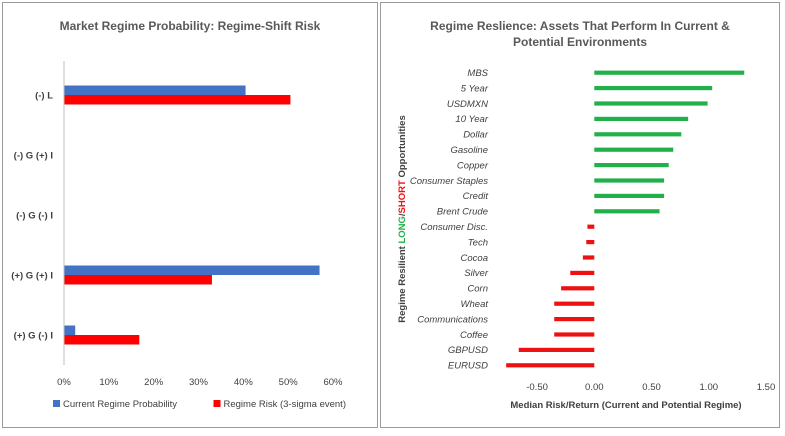 The image size is (785, 436). Describe the element at coordinates (44, 96) in the screenshot. I see `category-label-l: (-) L` at that location.